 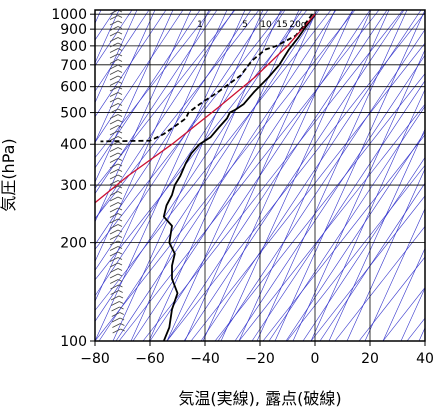 I want to click on y-tick-label: 100, so click(x=73, y=342).